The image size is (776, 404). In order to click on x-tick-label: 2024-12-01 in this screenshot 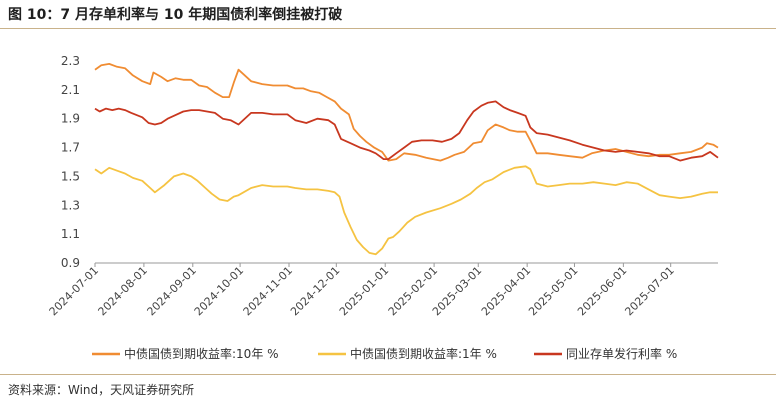, I will do `click(315, 291)`.